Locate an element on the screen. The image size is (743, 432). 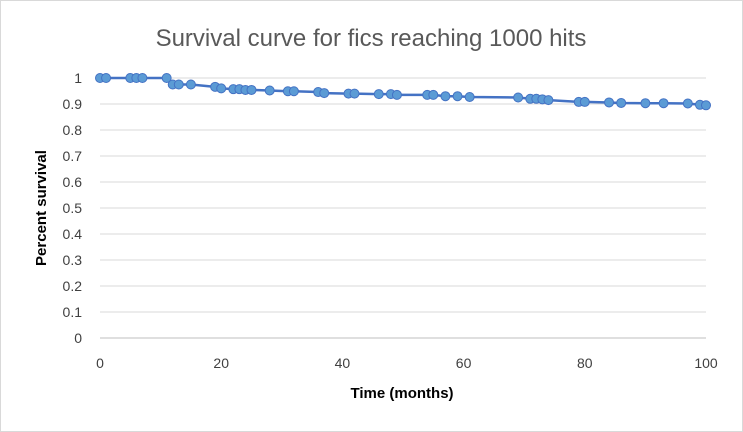
x-tick-label: 80 is located at coordinates (585, 363).